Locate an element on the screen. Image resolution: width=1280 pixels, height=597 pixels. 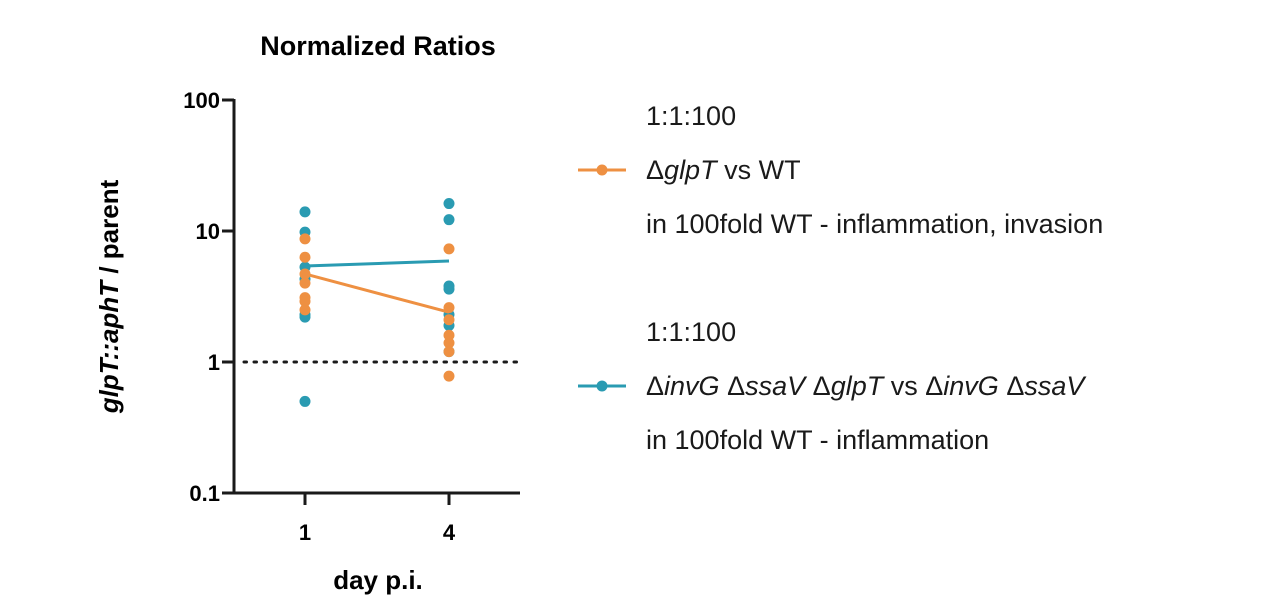
legend-subtitle-1: in 100fold WT - inflammation, invasion is located at coordinates (875, 224).